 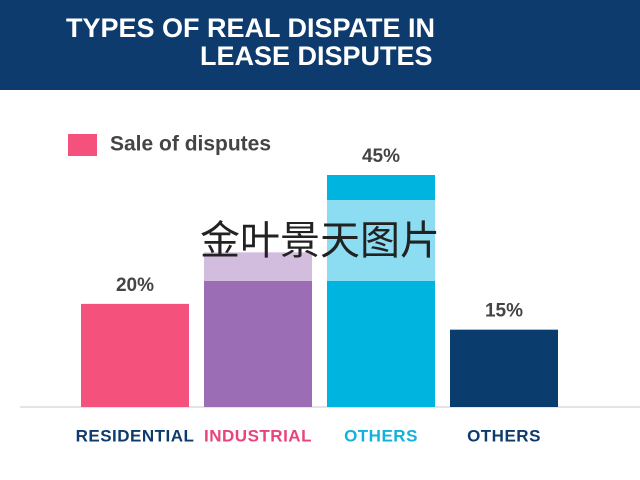 What do you see at coordinates (135, 435) in the screenshot?
I see `x-tick-label: RESIDENTIAL` at bounding box center [135, 435].